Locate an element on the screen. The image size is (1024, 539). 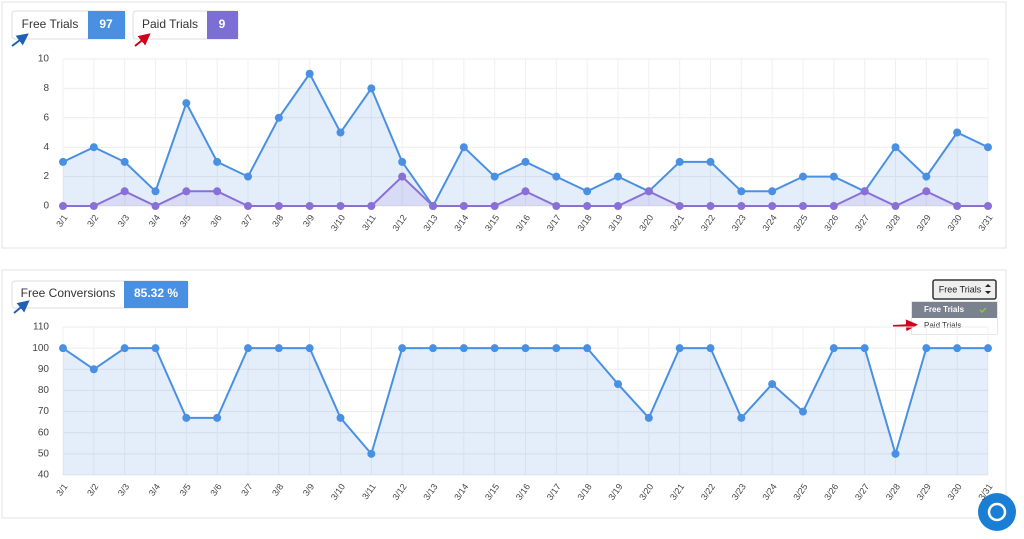
y-tick-label: 2 is located at coordinates (46, 176).